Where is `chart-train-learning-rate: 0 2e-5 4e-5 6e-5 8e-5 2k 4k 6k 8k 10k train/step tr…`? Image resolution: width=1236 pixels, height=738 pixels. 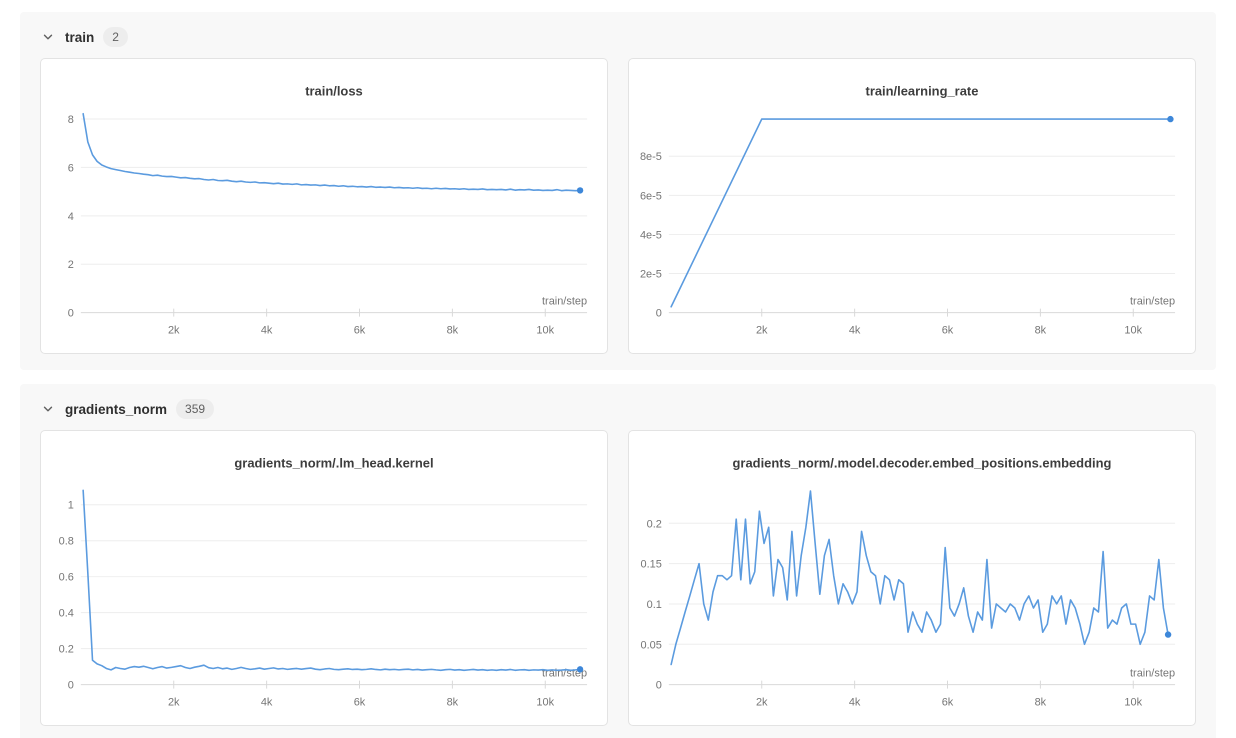
chart-train-learning-rate: 0 2e-5 4e-5 6e-5 8e-5 2k 4k 6k 8k 10k train/step tr… is located at coordinates (907, 210).